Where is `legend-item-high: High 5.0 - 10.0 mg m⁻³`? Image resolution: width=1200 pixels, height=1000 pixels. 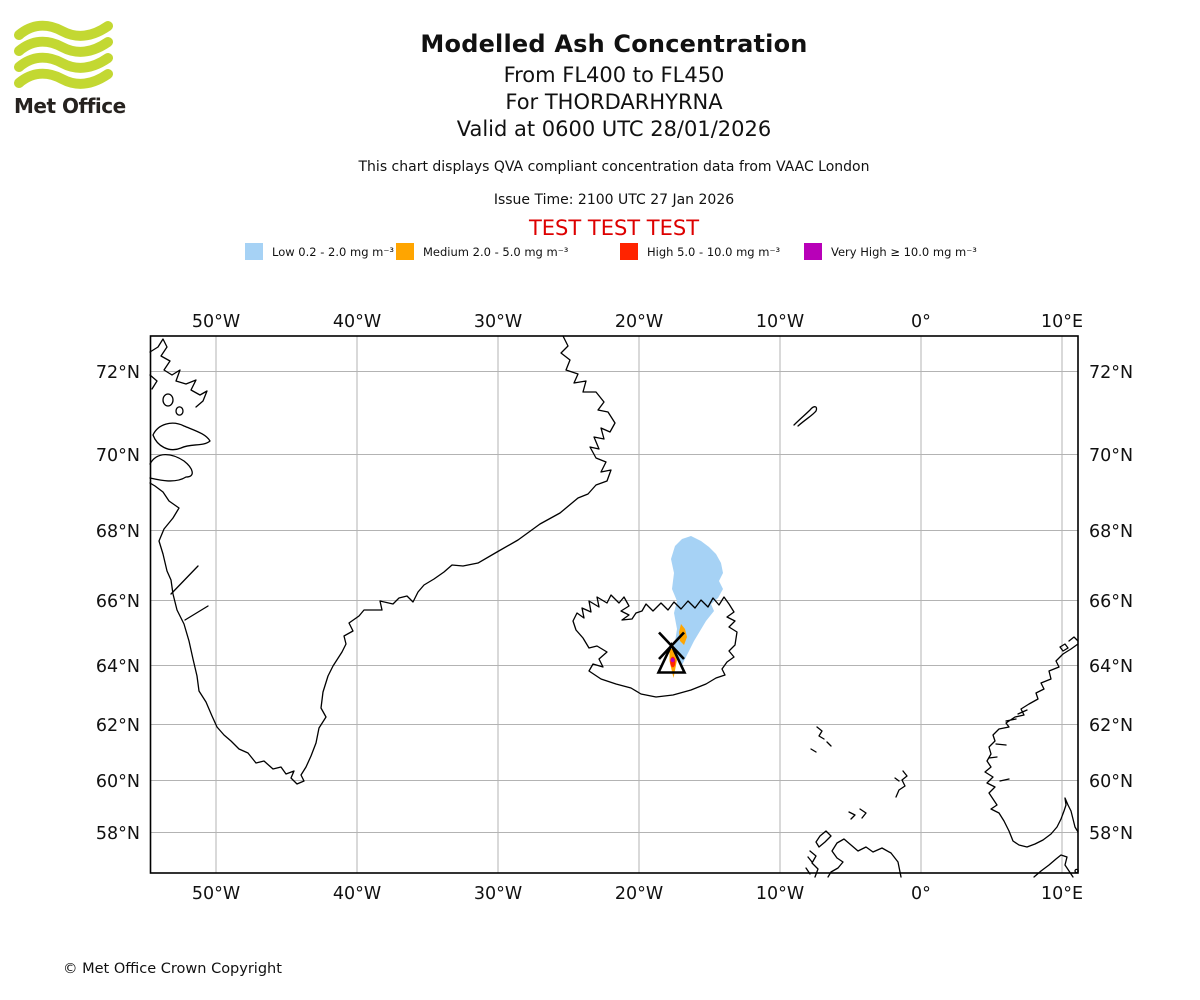 legend-item-high: High 5.0 - 10.0 mg m⁻³ is located at coordinates (700, 251).